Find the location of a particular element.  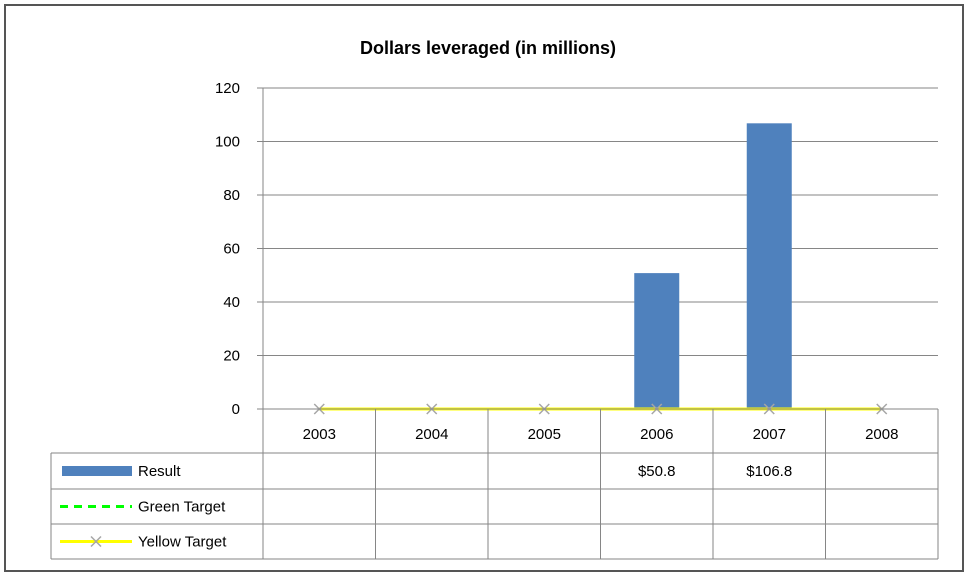

x-tick-label: 2008 is located at coordinates (881, 434).